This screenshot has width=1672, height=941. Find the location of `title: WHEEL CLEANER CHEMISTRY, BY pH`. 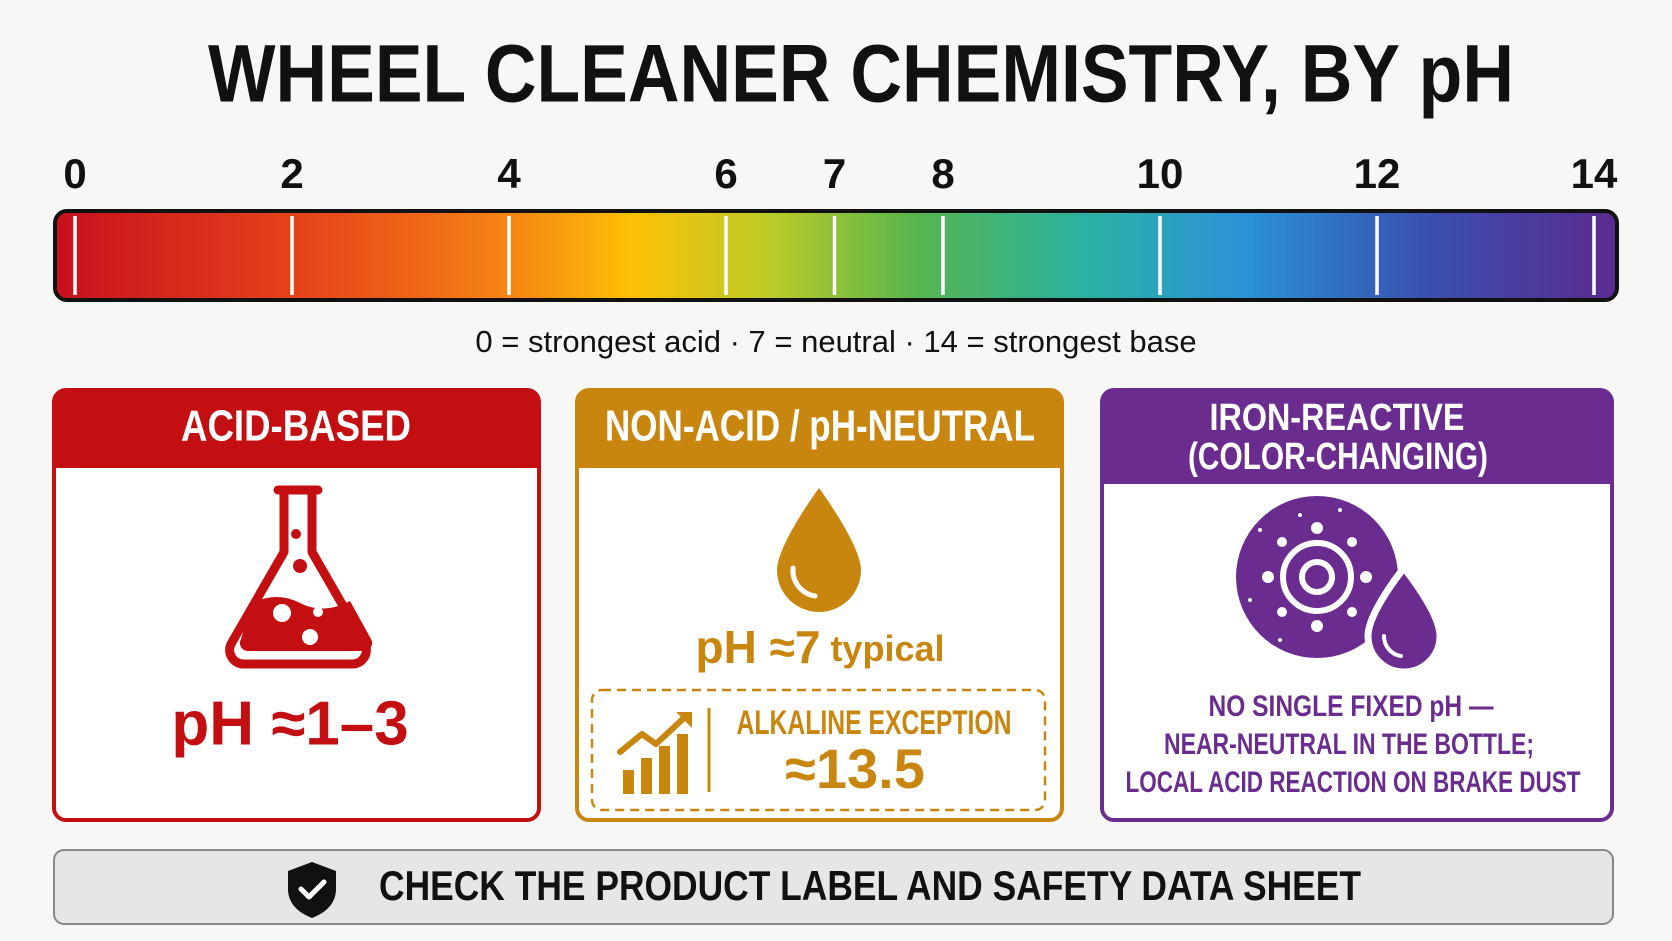

title: WHEEL CLEANER CHEMISTRY, BY pH is located at coordinates (861, 74).